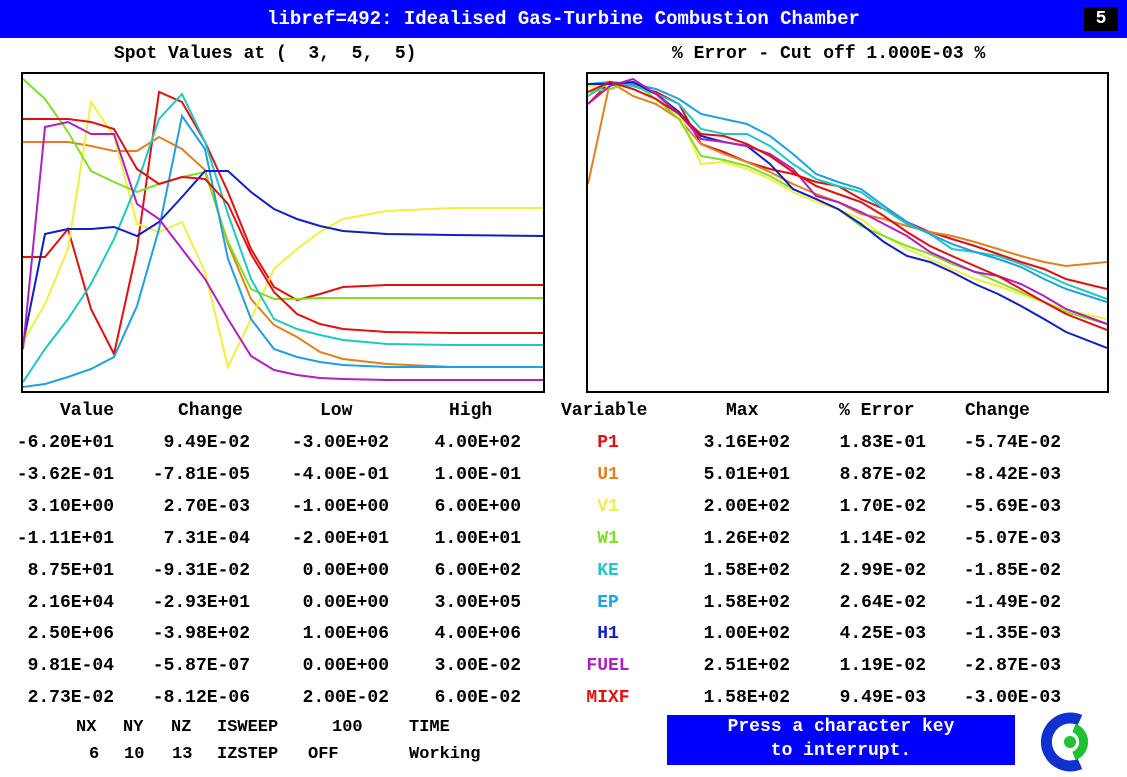 The height and width of the screenshot is (777, 1127). I want to click on error-change-cell: -5.74E-02, so click(1012, 443).